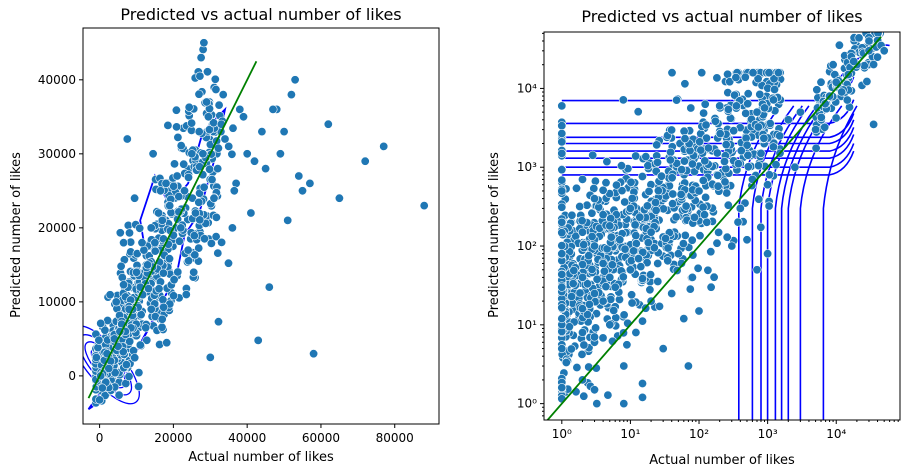 This screenshot has width=909, height=475. What do you see at coordinates (395, 438) in the screenshot?
I see `left-x-tick-label: 80000` at bounding box center [395, 438].